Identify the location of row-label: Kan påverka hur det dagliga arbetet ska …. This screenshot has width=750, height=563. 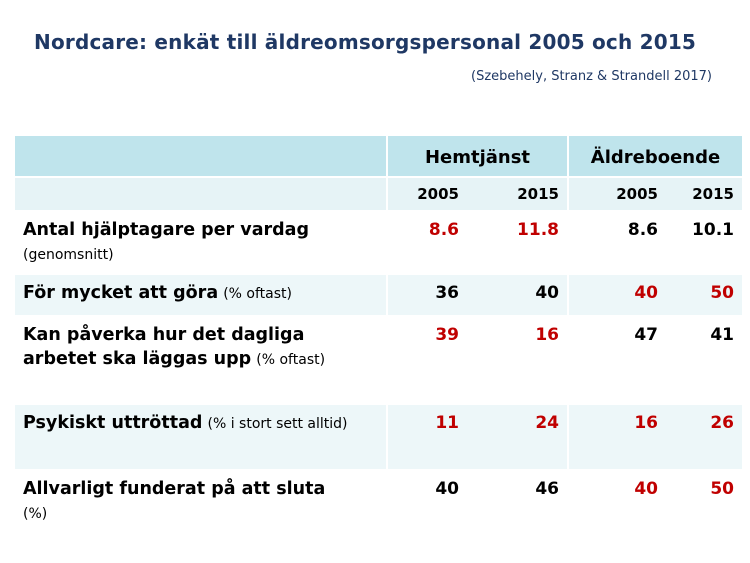
(201, 360).